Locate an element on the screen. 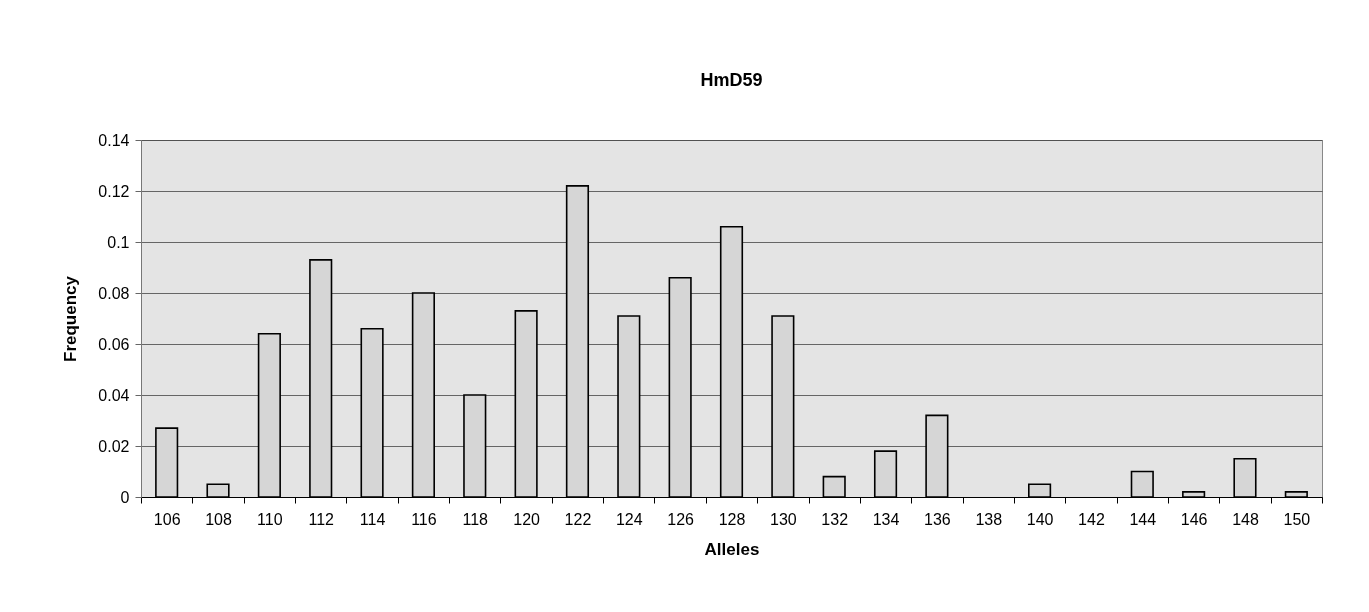 The height and width of the screenshot is (612, 1369). y-tick-label: 0.1 is located at coordinates (118, 242).